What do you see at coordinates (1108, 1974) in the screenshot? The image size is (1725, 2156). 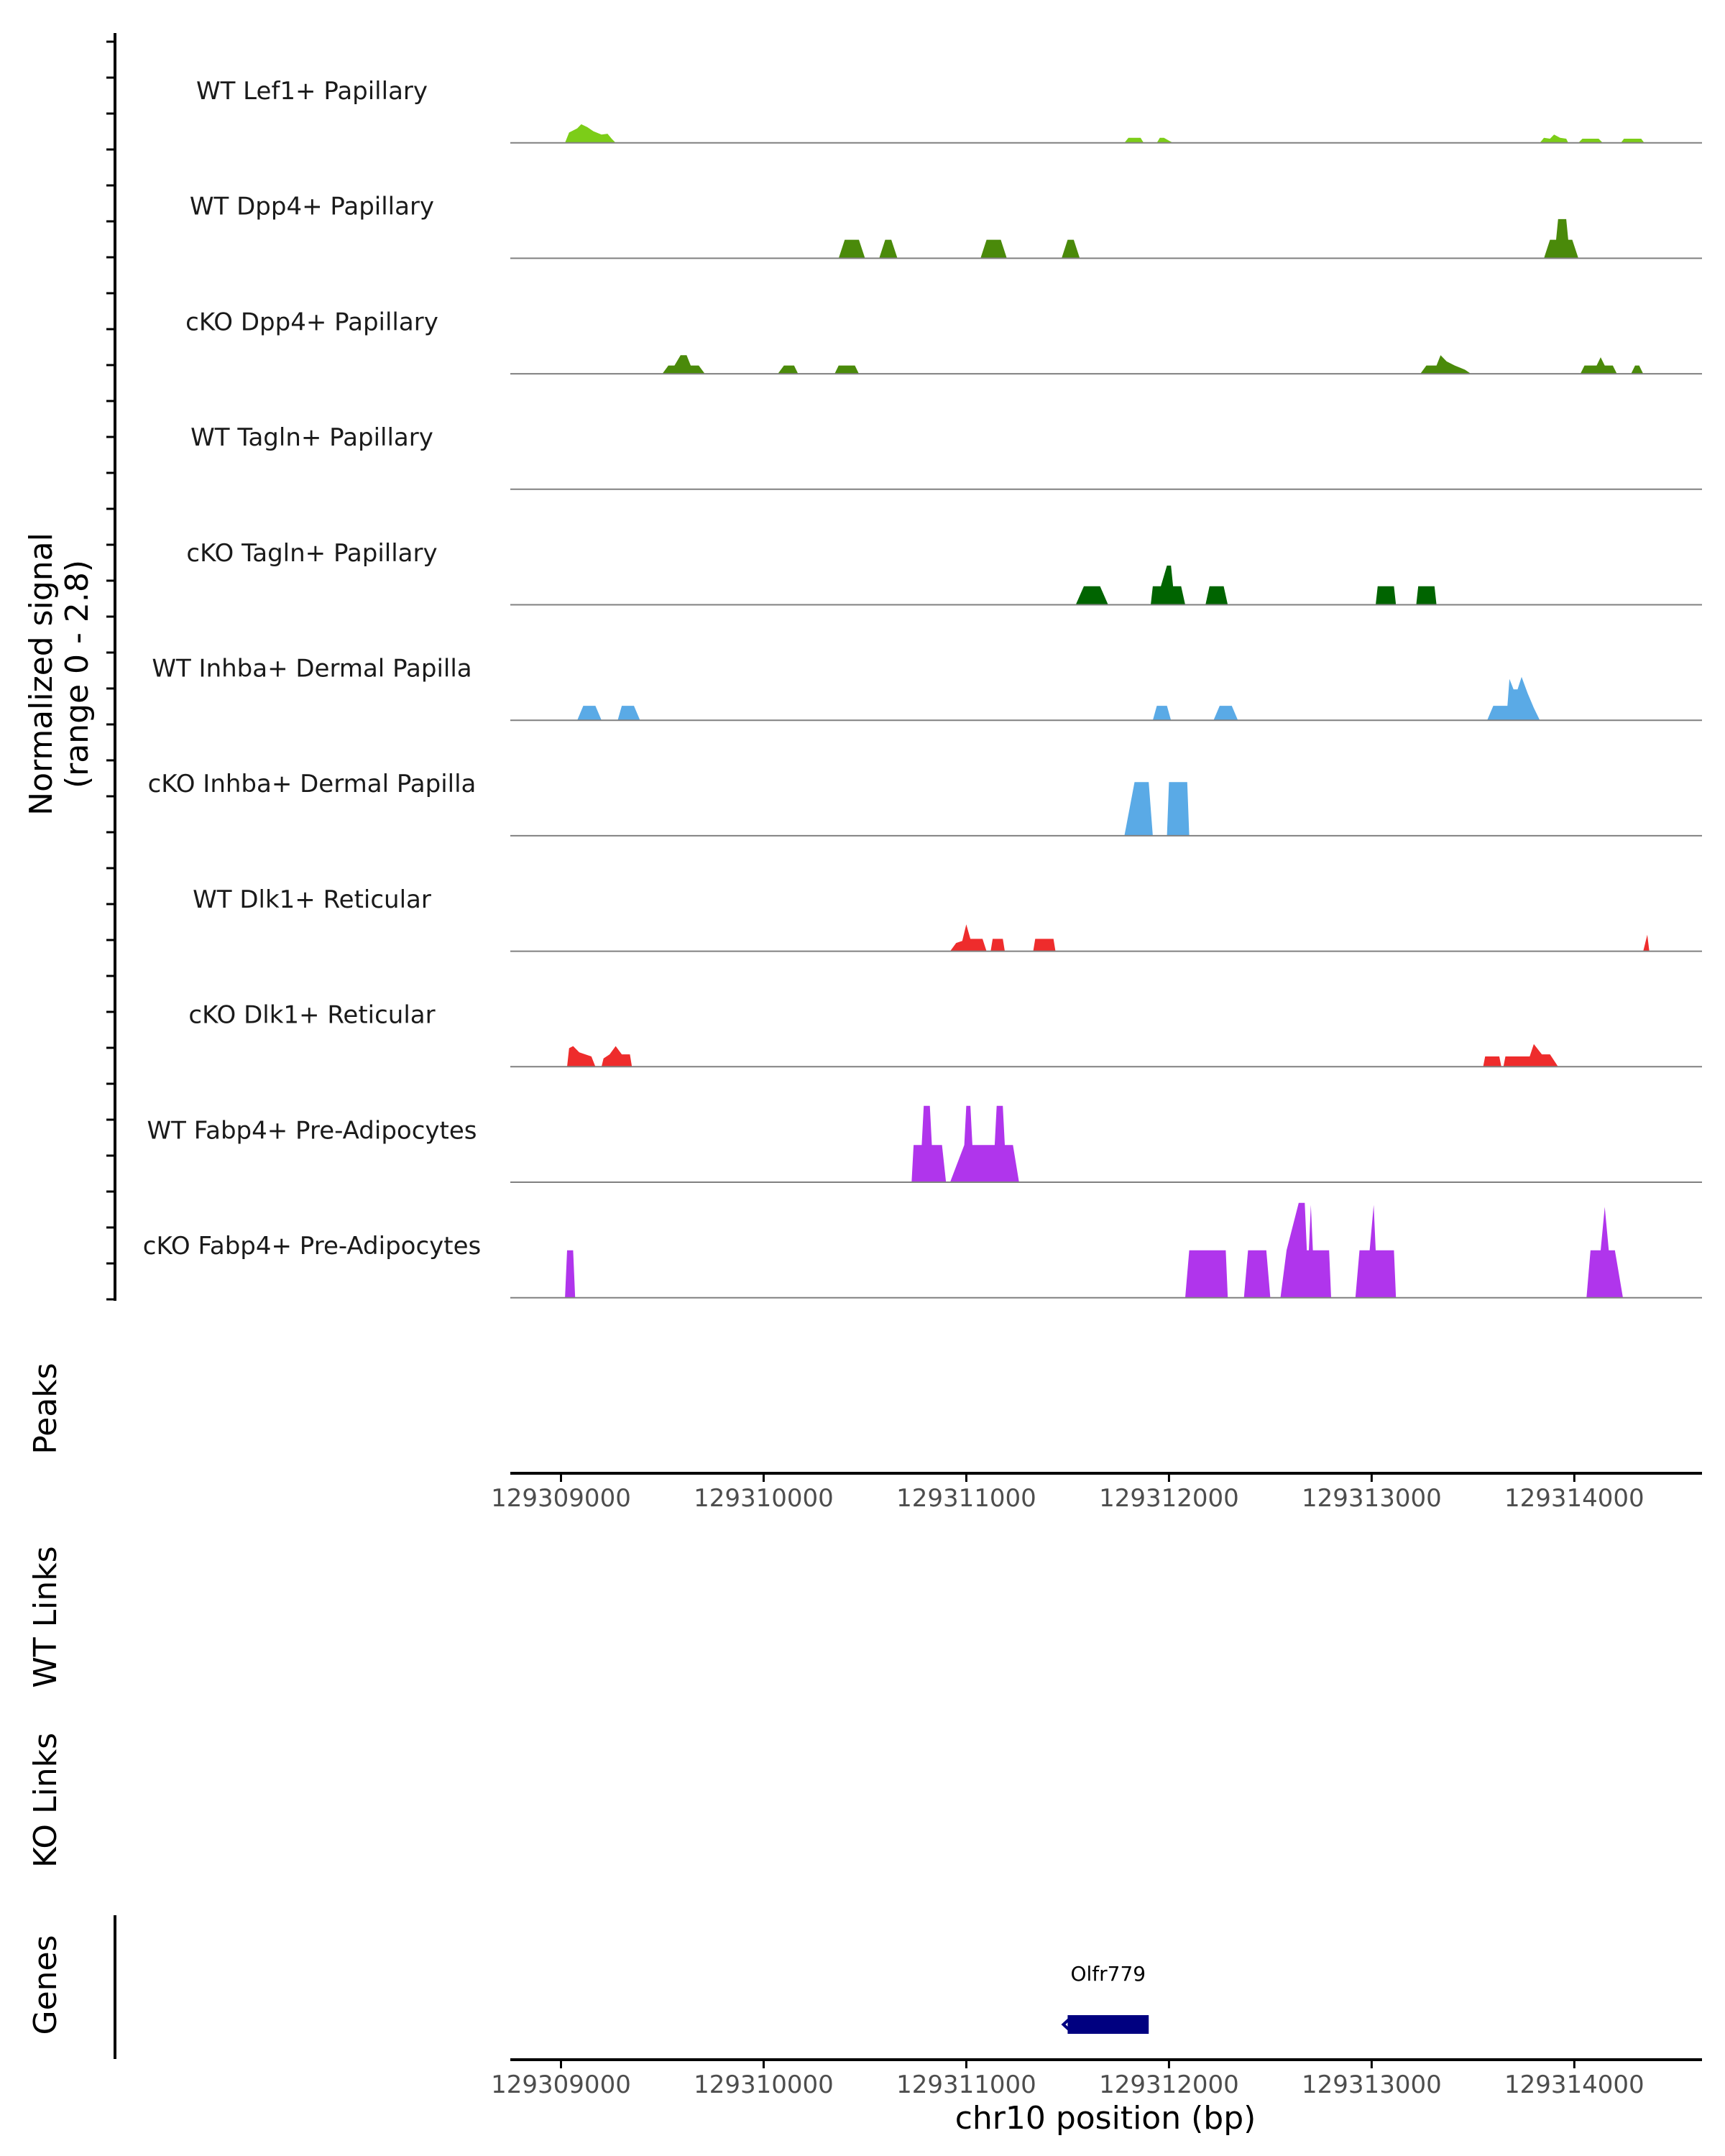 I see `gene-label: Olfr779` at bounding box center [1108, 1974].